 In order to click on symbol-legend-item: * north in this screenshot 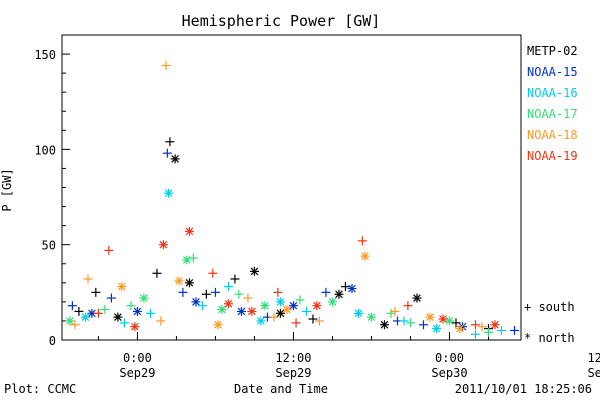, I will do `click(549, 338)`.